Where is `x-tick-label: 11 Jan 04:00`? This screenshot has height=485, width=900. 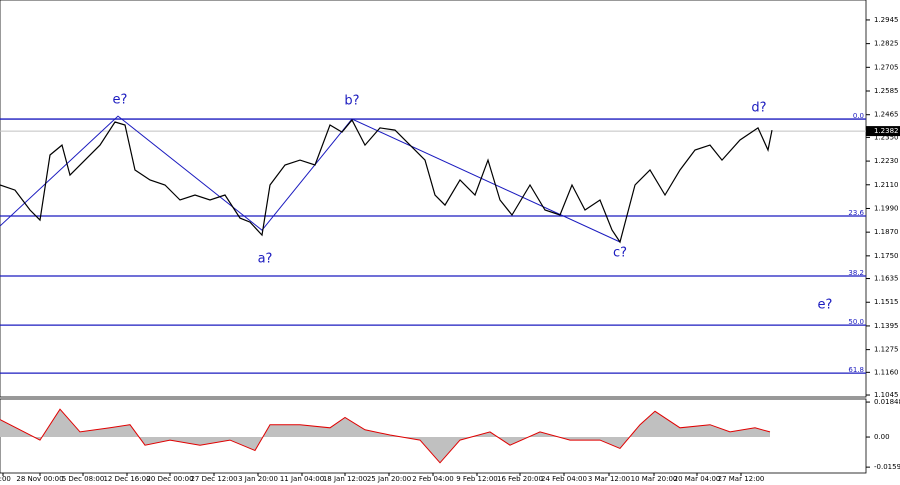
x-tick-label: 11 Jan 04:00 is located at coordinates (302, 479).